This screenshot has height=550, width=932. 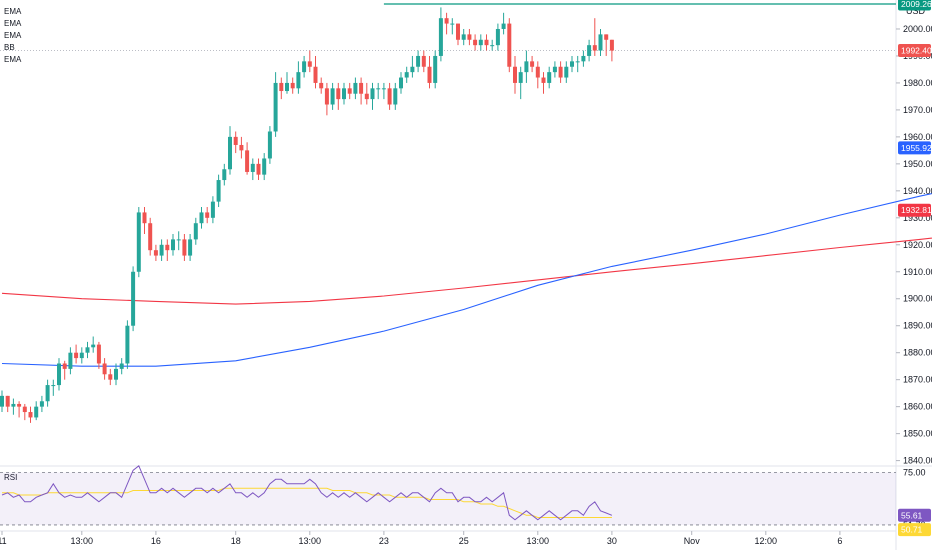 I want to click on price-tick-label: 1870.00, so click(x=917, y=380).